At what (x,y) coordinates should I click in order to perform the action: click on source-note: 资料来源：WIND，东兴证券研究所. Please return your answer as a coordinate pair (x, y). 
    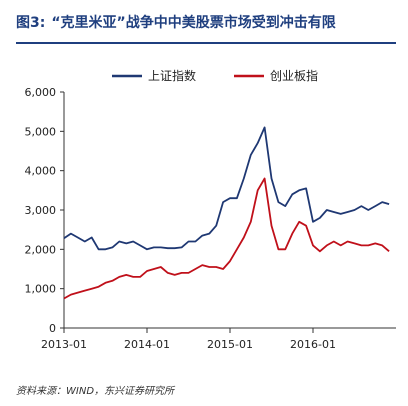
    Looking at the image, I should click on (95, 391).